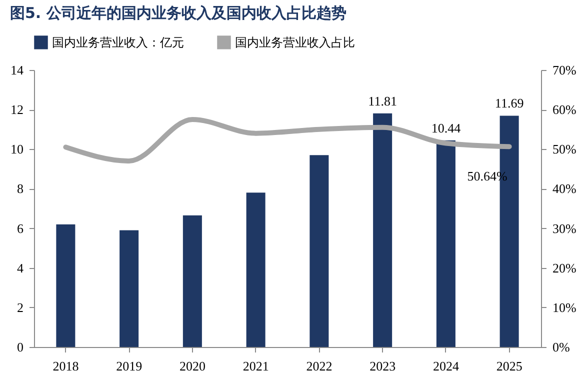  What do you see at coordinates (509, 366) in the screenshot?
I see `x-tick-label: 2025` at bounding box center [509, 366].